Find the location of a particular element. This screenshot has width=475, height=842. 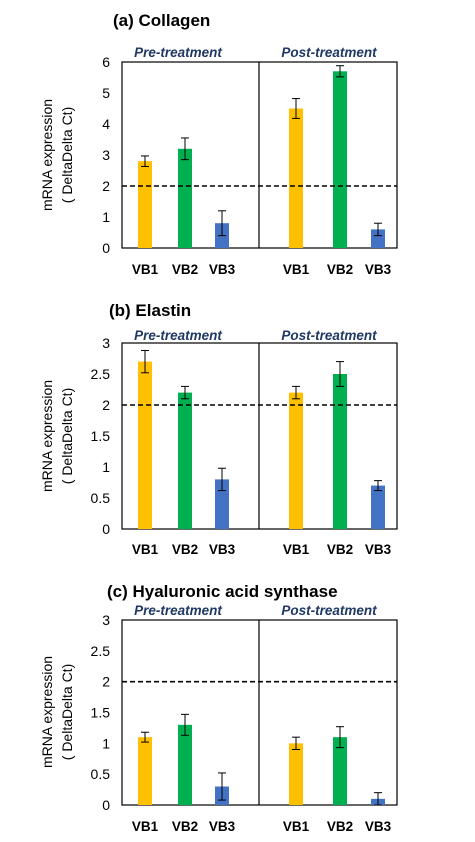

chart-title: (b) Elastin is located at coordinates (150, 310).